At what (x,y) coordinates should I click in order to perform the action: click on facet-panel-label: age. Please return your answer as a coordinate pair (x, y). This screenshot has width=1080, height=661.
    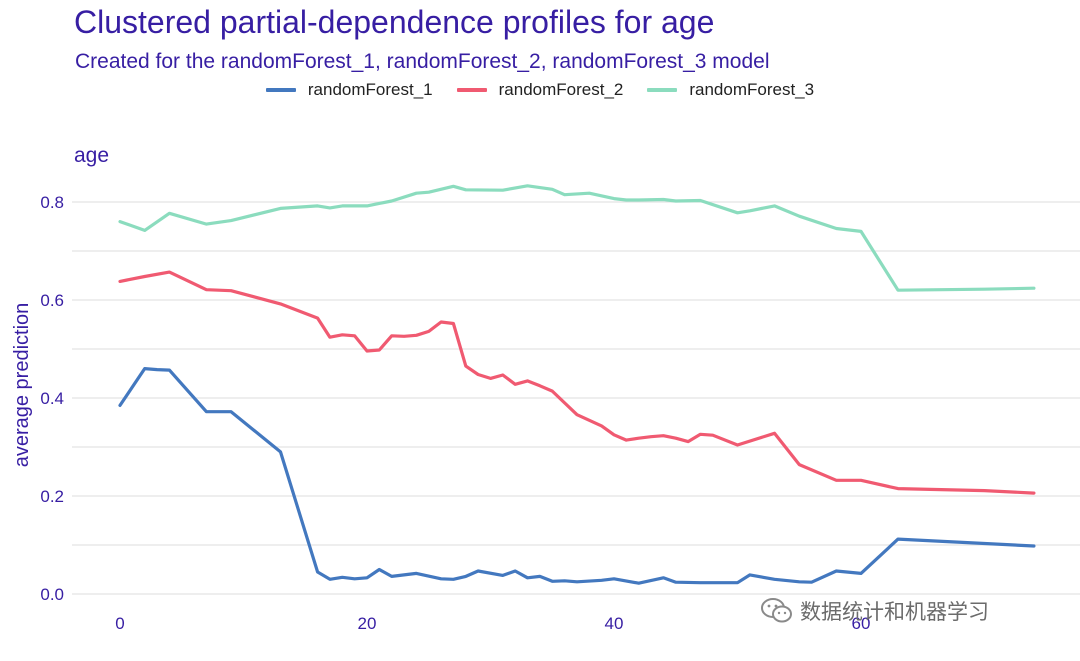
    Looking at the image, I should click on (92, 155).